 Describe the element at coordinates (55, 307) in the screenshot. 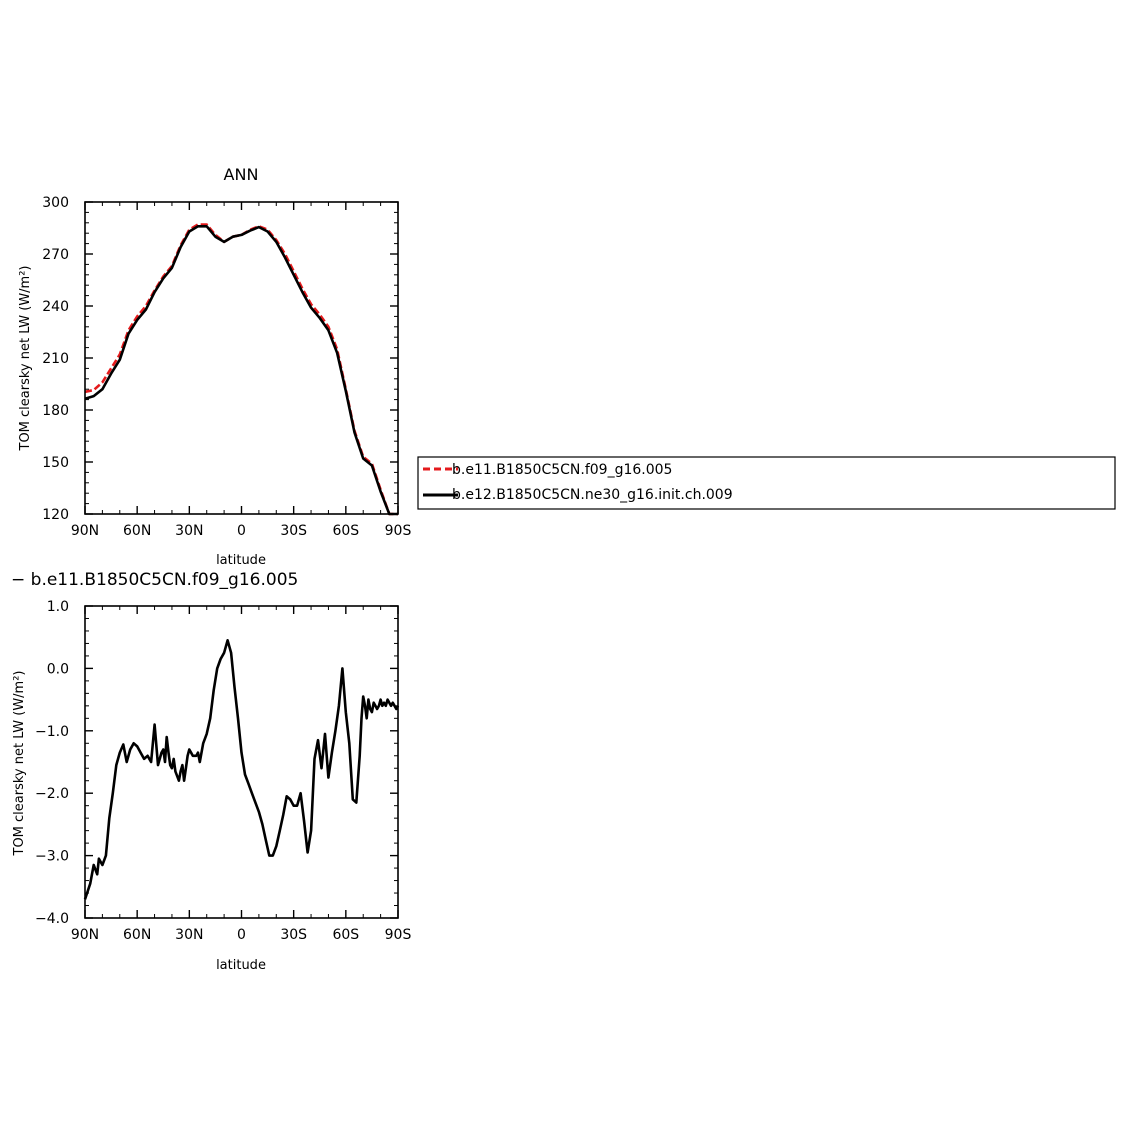

I see `top-y-tick-label: 240` at that location.